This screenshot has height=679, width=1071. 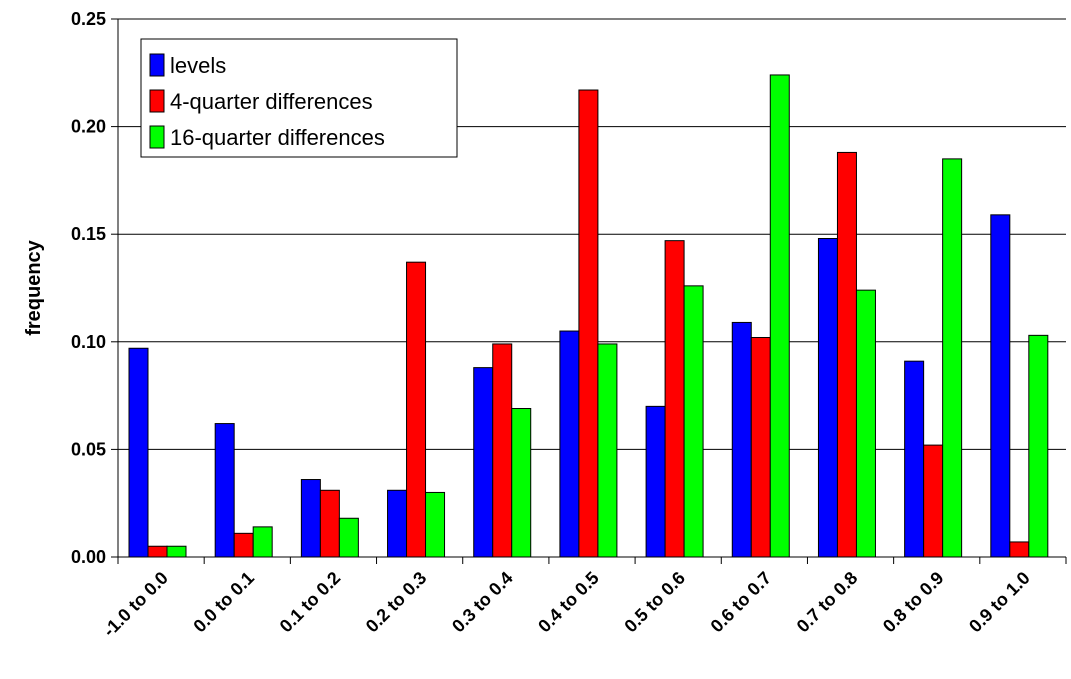 What do you see at coordinates (271, 101) in the screenshot?
I see `legend-label: 4-quarter differences` at bounding box center [271, 101].